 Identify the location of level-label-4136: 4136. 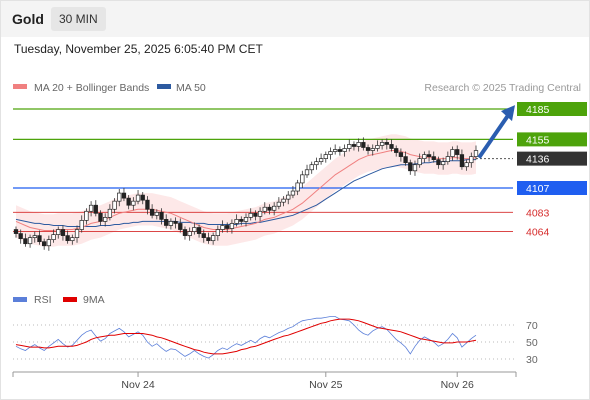
(538, 160).